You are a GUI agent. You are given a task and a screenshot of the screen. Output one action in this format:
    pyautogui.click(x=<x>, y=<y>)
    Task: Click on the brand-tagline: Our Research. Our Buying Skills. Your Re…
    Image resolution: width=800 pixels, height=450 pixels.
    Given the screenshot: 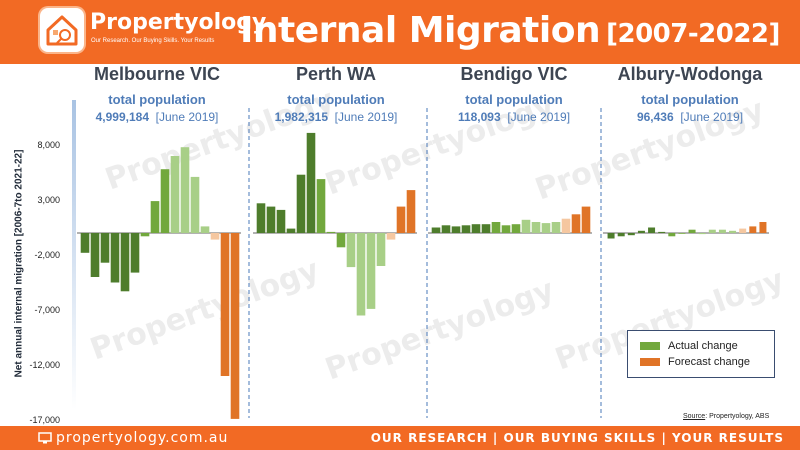 What is the action you would take?
    pyautogui.click(x=153, y=41)
    